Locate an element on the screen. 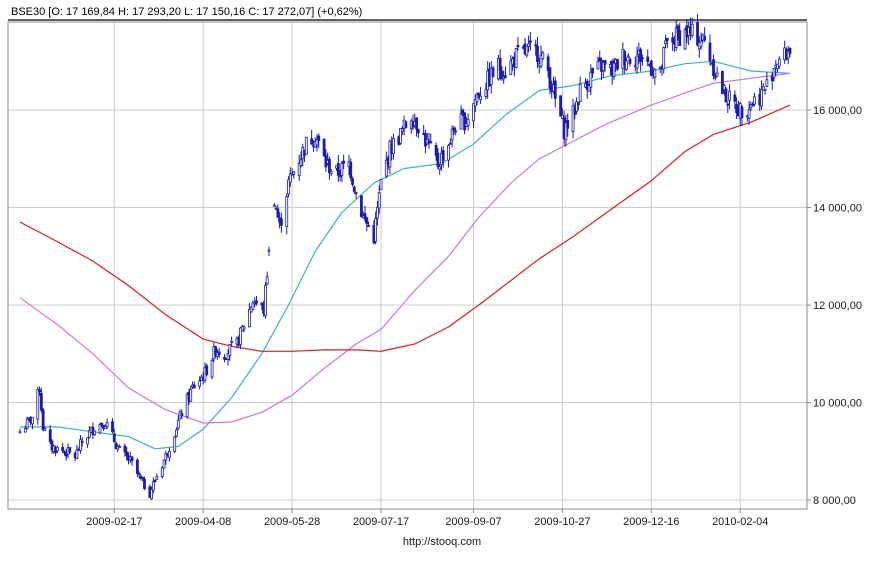  source-url: http://stooq.com is located at coordinates (442, 542).